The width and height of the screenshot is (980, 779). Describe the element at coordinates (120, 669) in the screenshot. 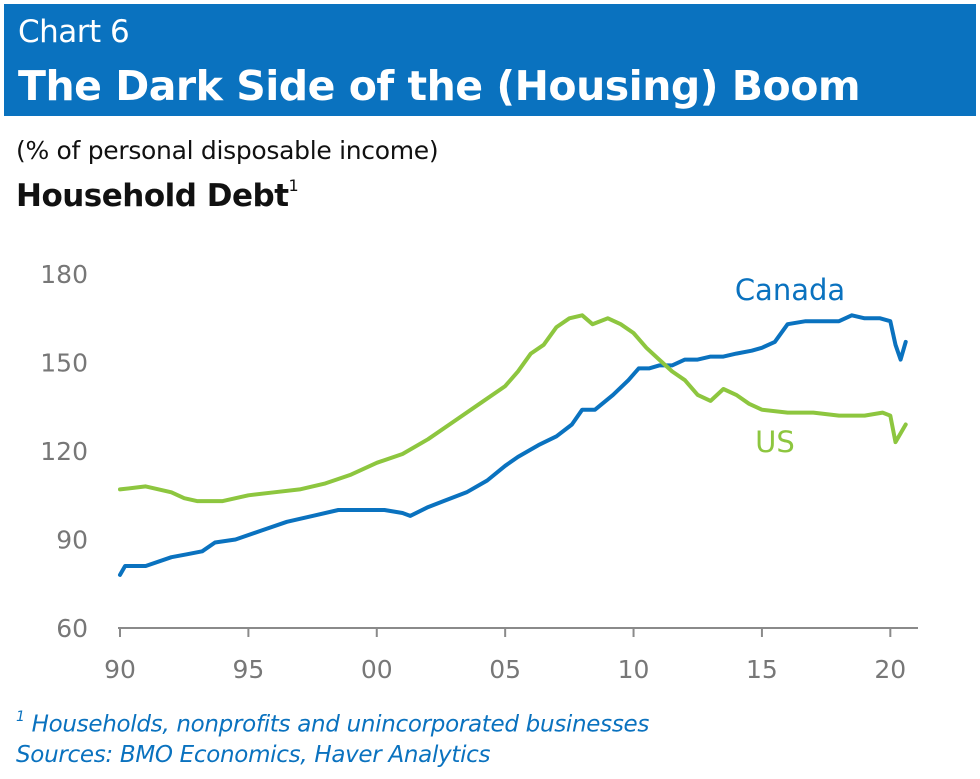

I see `x-tick-label: 90` at that location.